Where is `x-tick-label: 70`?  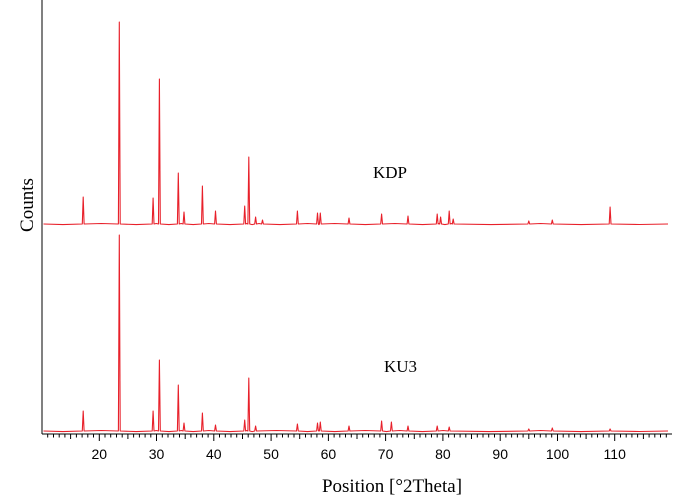 x-tick-label: 70 is located at coordinates (386, 454).